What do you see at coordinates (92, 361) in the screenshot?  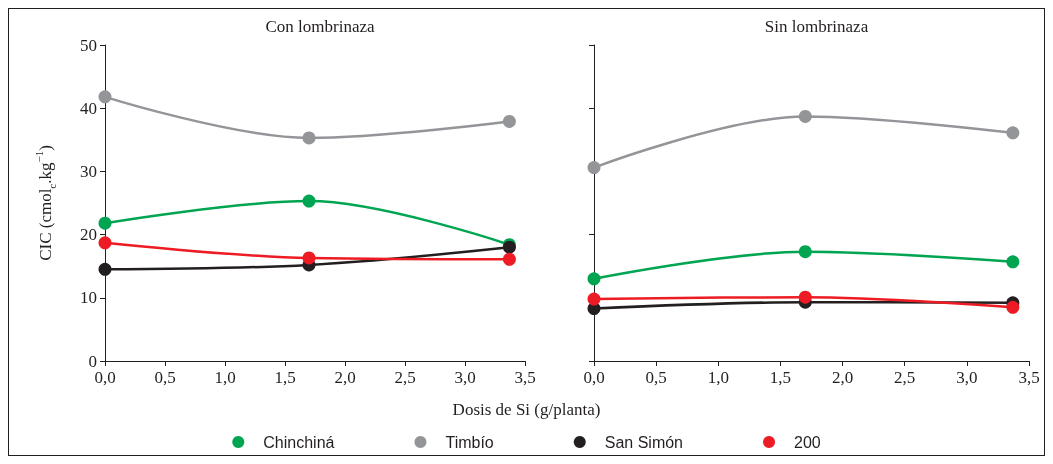 I see `y-tick-label: 0` at bounding box center [92, 361].